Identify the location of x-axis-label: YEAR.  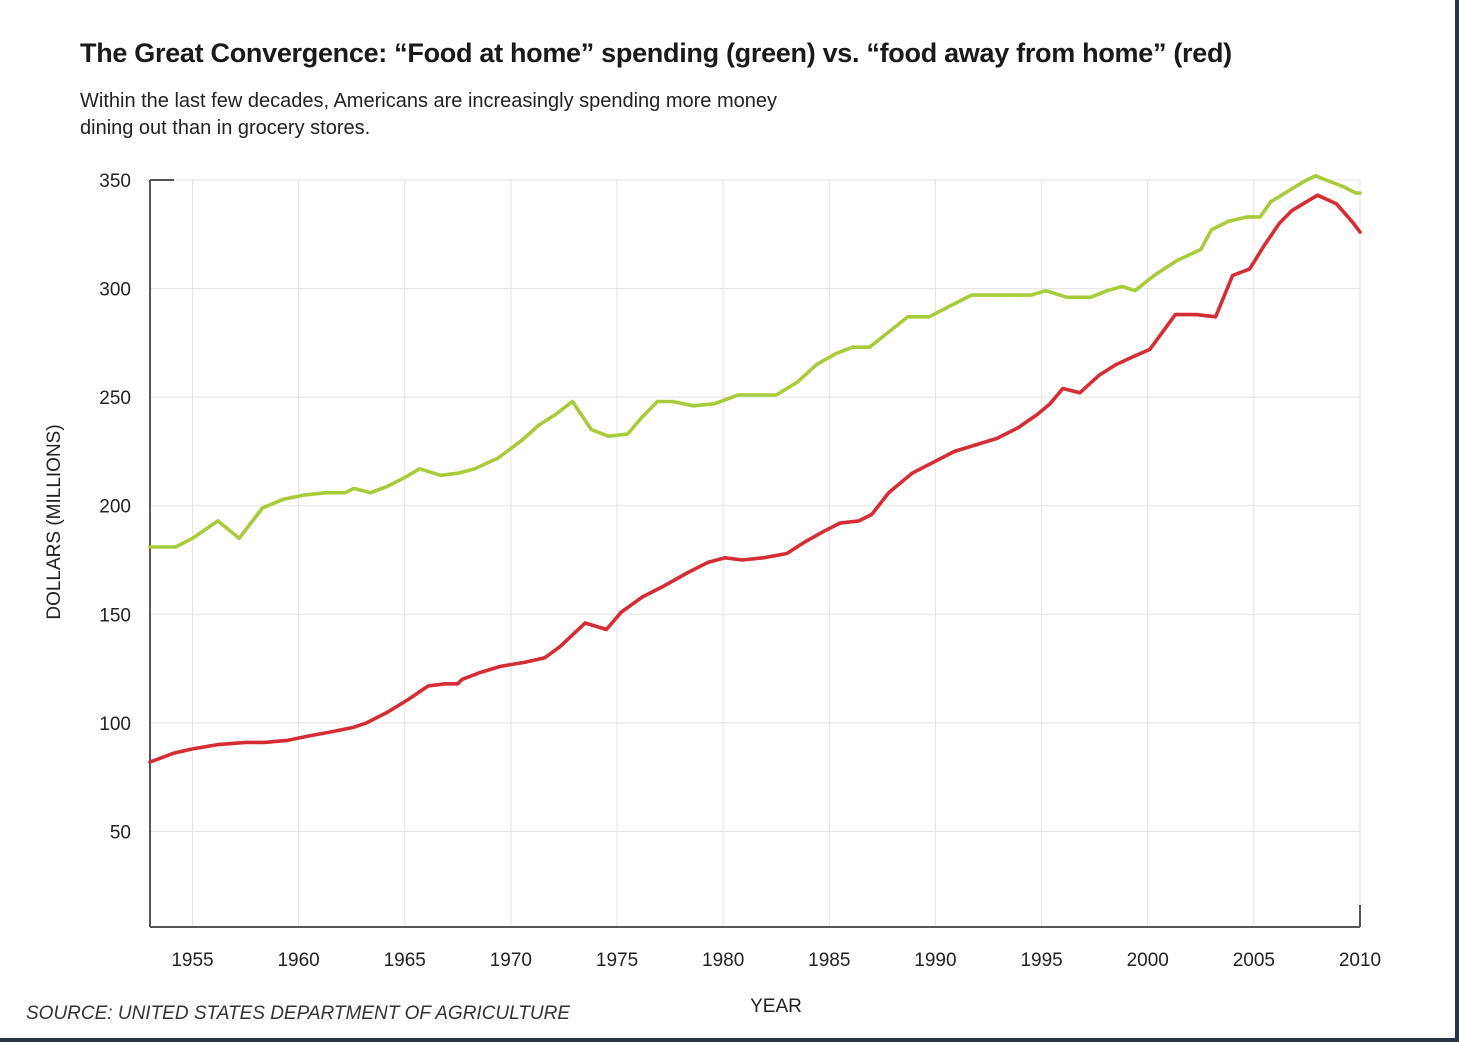
(776, 1006).